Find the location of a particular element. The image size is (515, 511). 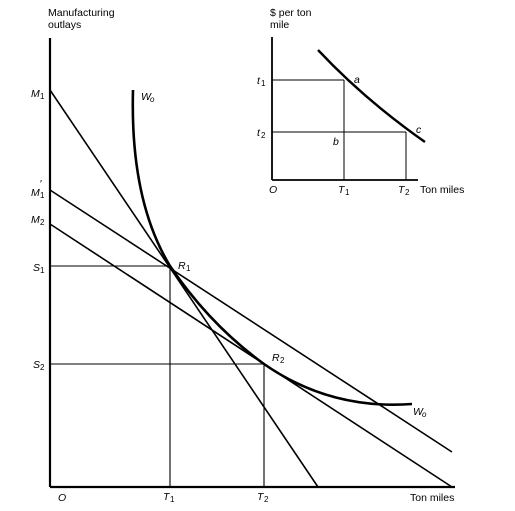

inset-label-T1: T 1 is located at coordinates (344, 190).